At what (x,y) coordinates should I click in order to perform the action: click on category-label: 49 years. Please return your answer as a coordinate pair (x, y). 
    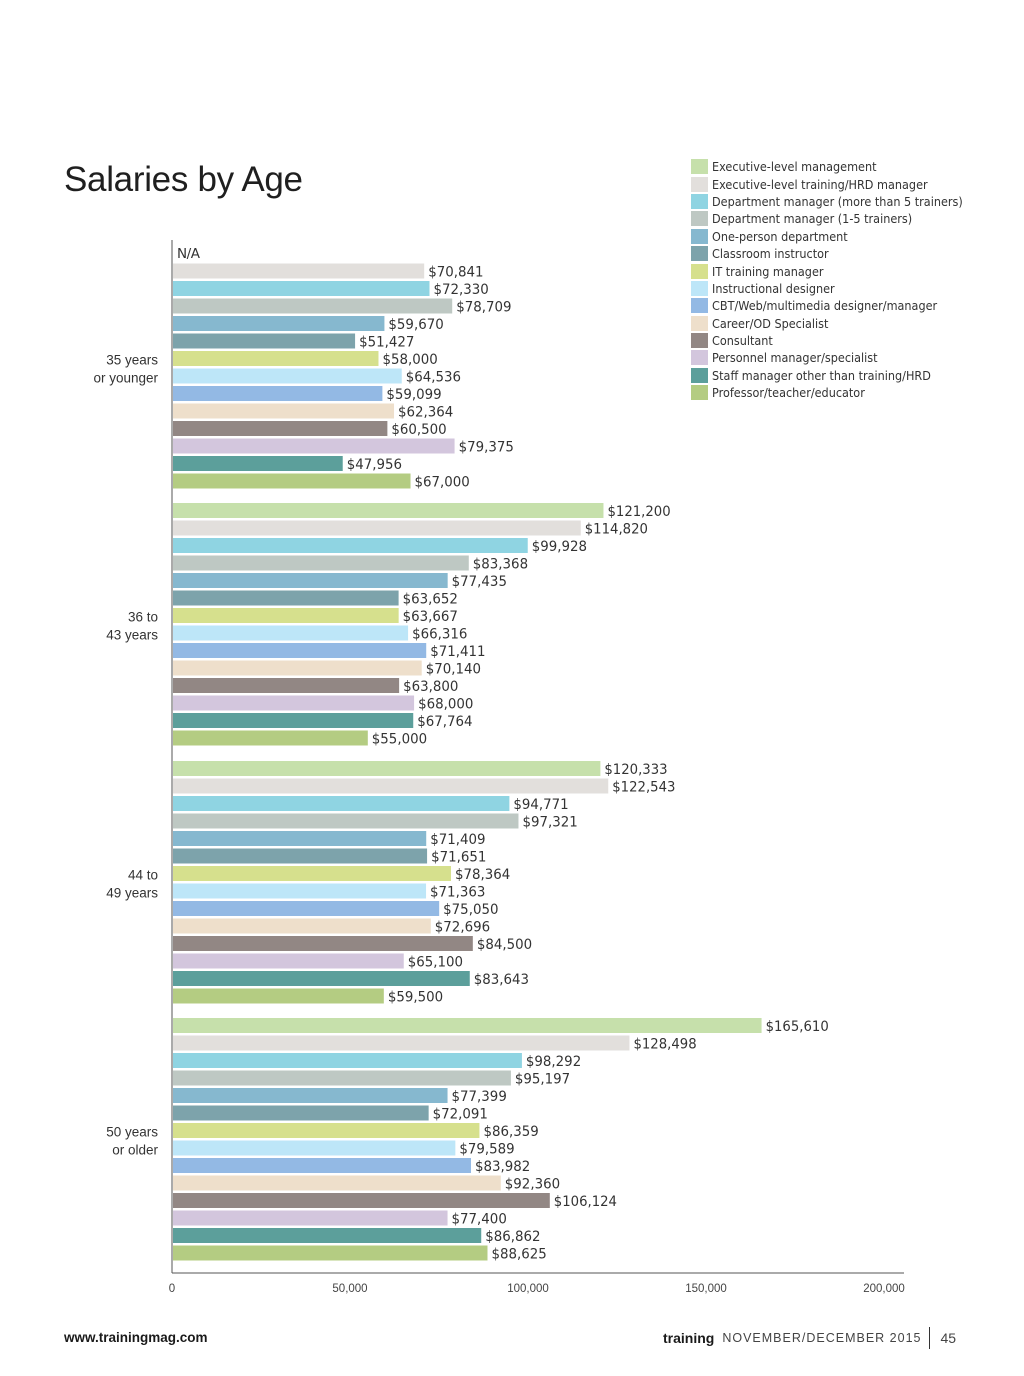
    Looking at the image, I should click on (132, 893).